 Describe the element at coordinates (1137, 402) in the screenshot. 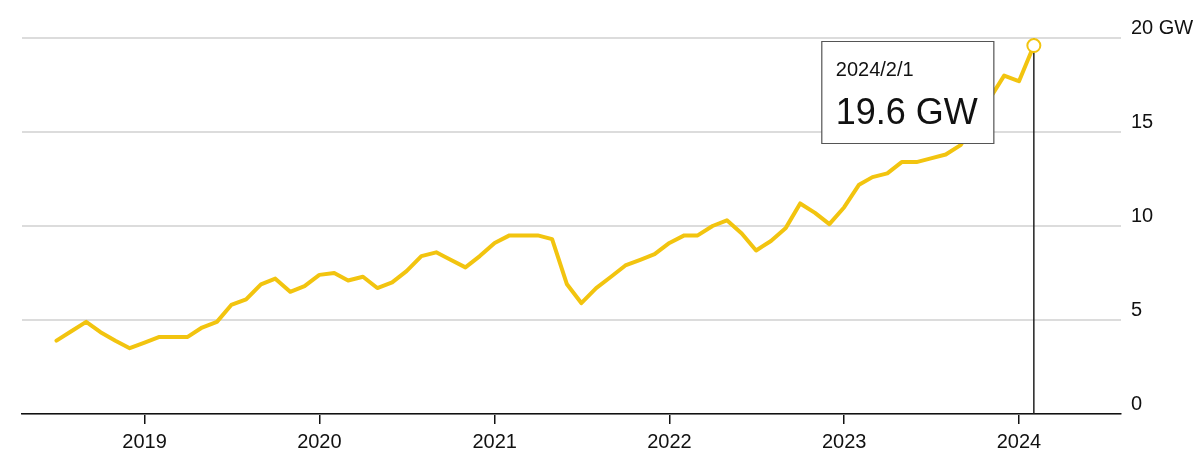

I see `y-tick-label: 0` at that location.